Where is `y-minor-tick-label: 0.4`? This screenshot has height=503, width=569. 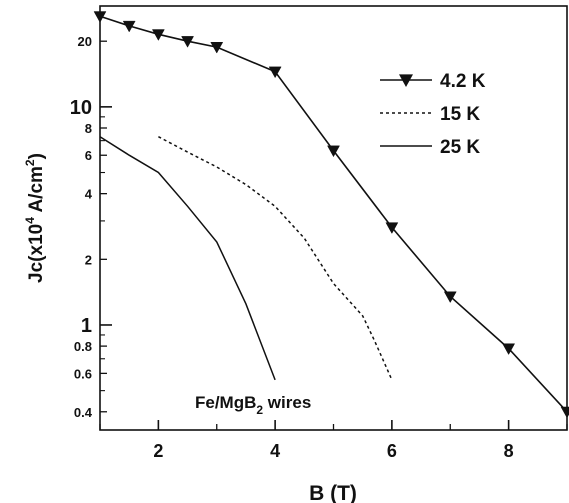 y-minor-tick-label: 0.4 is located at coordinates (83, 412).